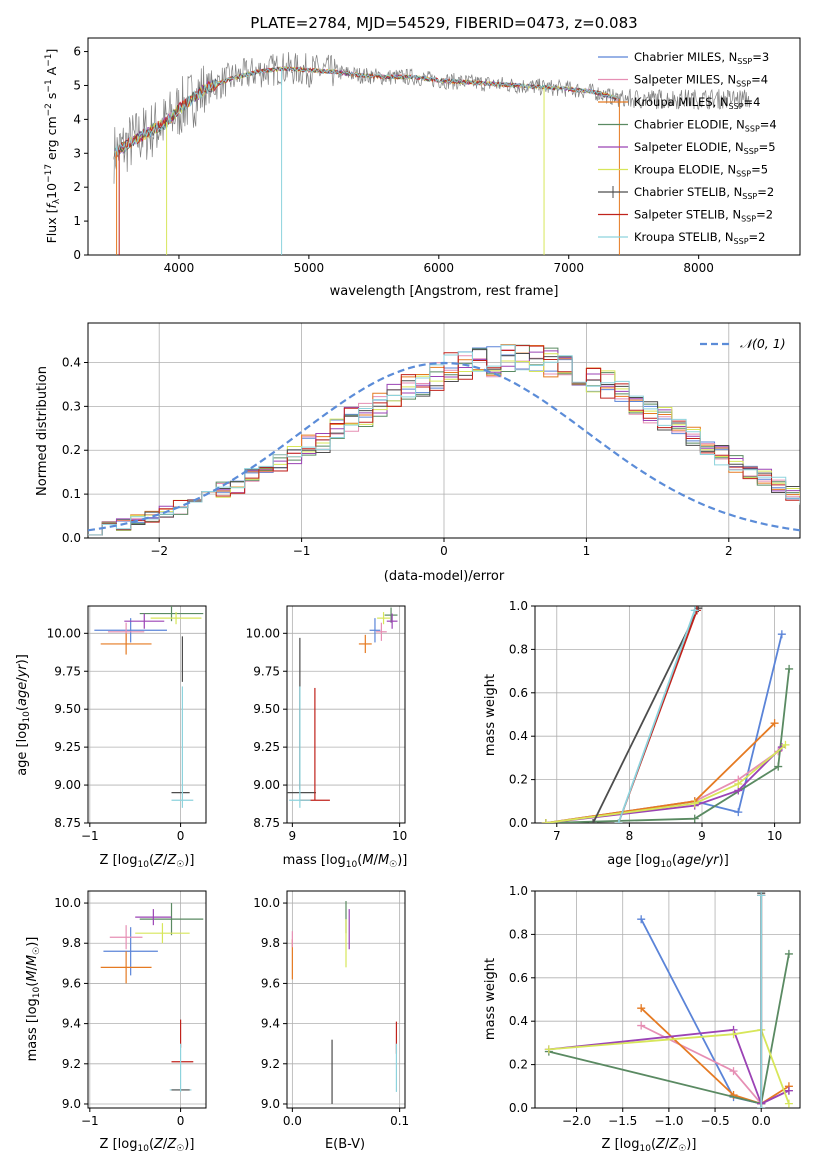 Image resolution: width=819 pixels, height=1170 pixels. I want to click on weight-age-series-salpeter_miles, so click(662, 786).